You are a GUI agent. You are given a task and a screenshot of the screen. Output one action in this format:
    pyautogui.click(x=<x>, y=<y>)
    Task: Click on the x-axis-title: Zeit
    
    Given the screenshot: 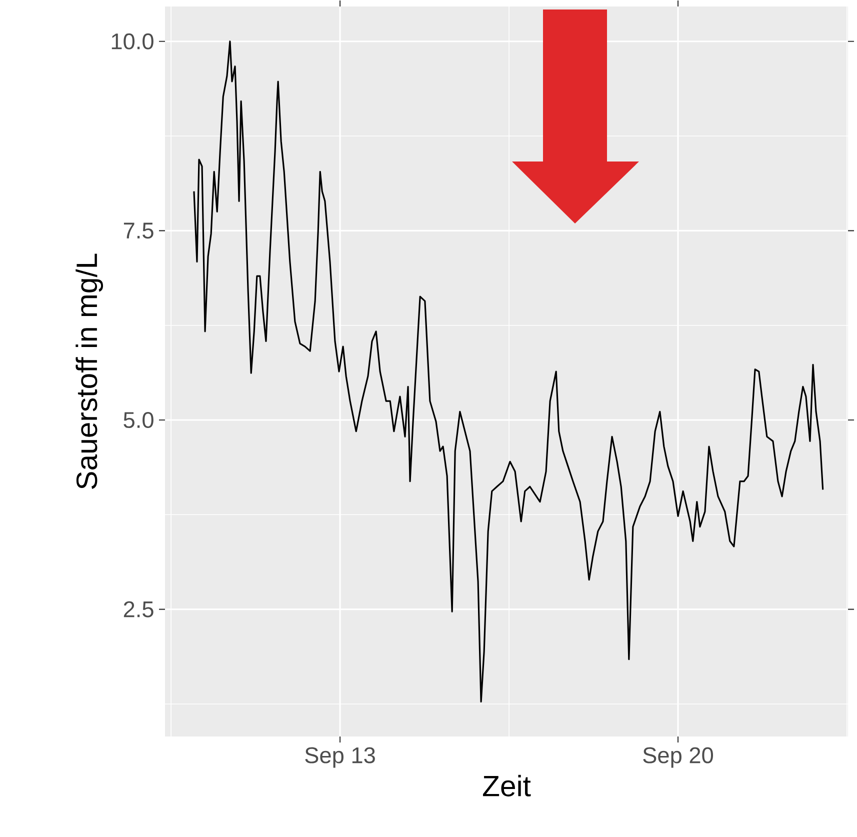 What is the action you would take?
    pyautogui.click(x=506, y=786)
    